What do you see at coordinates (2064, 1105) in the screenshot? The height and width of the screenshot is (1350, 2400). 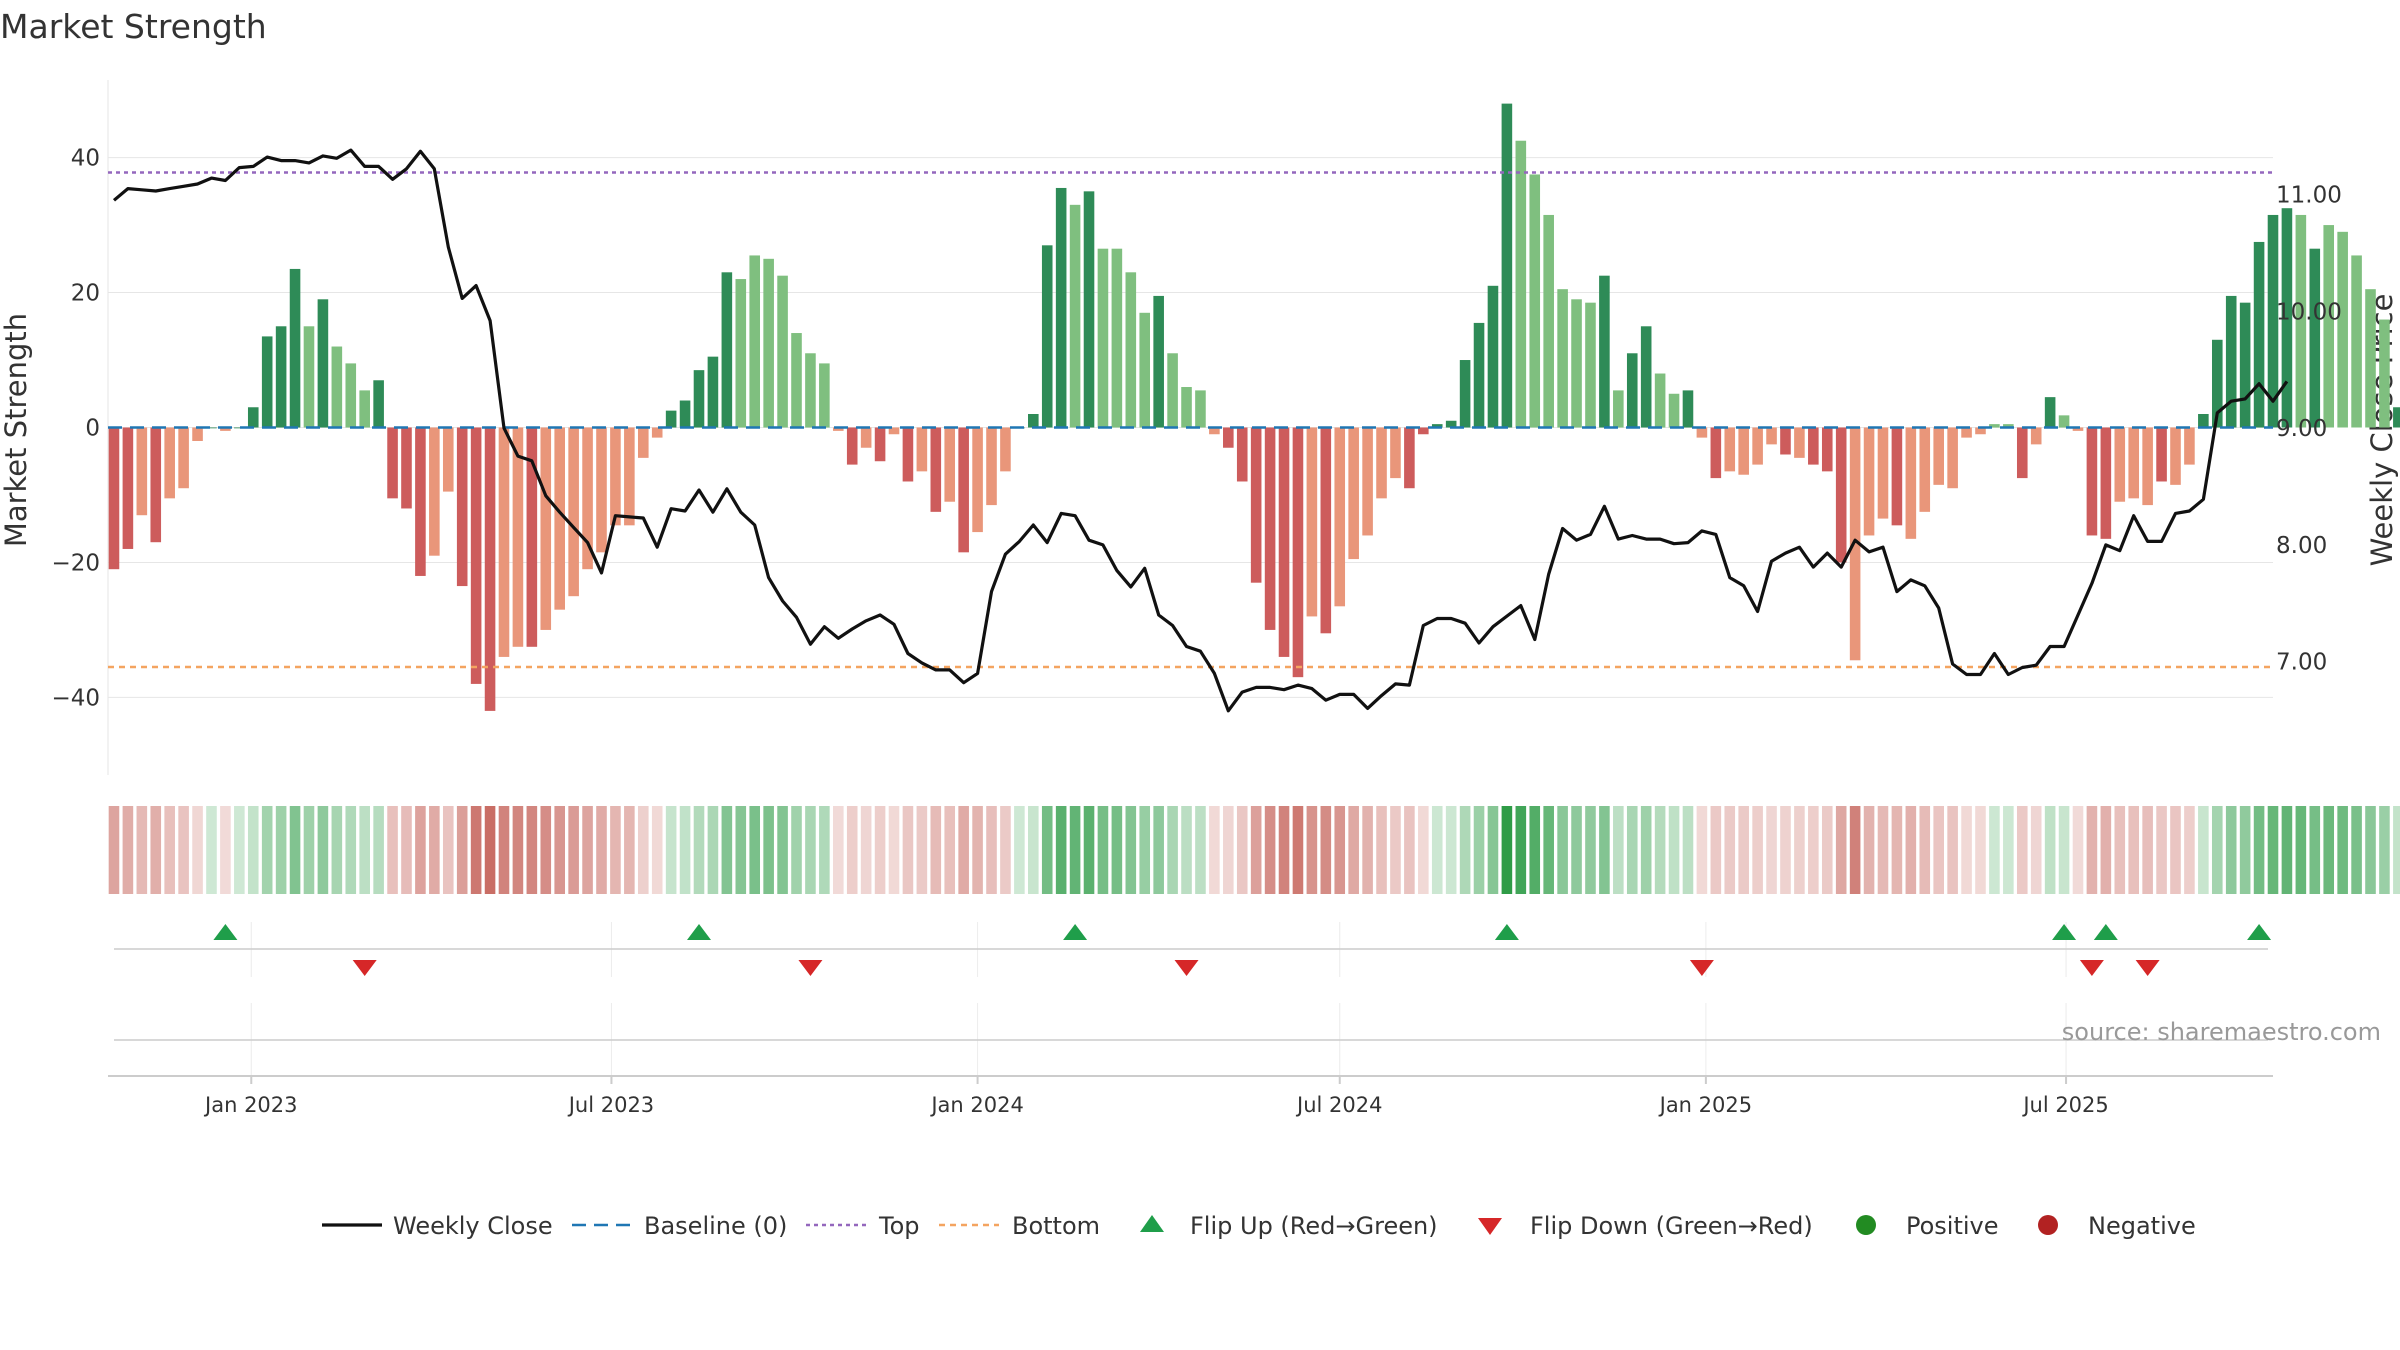 I see `date-tick-label: Jul 2025` at bounding box center [2064, 1105].